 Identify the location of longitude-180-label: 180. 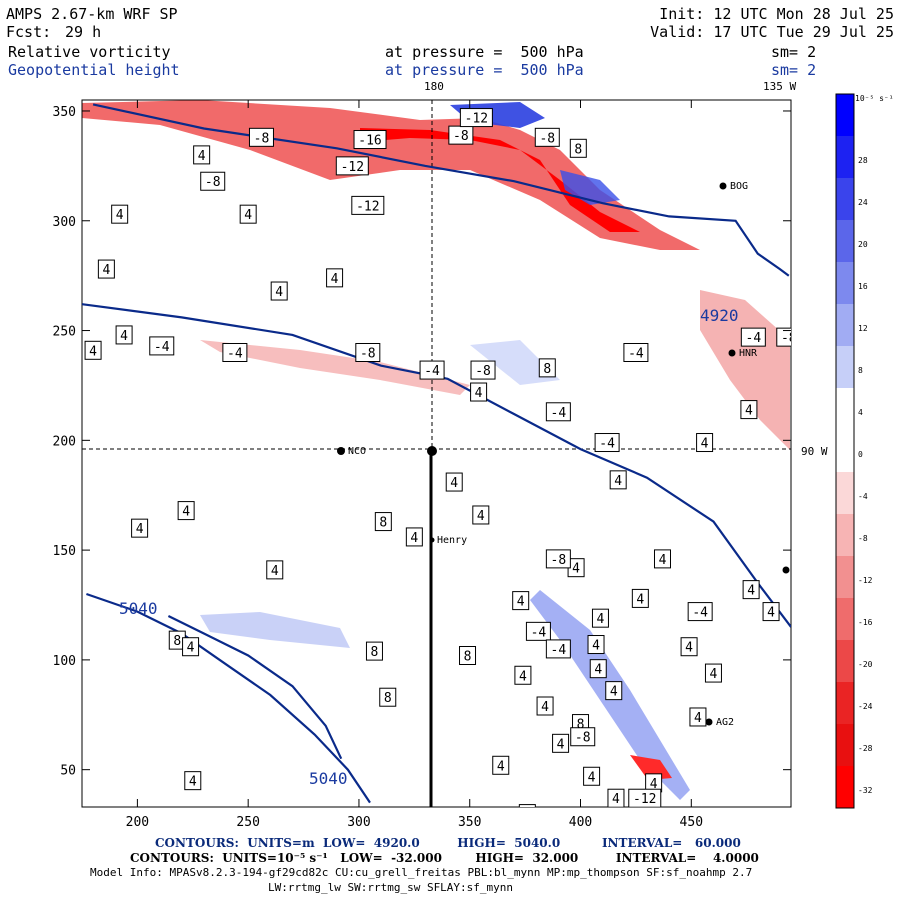
(434, 86).